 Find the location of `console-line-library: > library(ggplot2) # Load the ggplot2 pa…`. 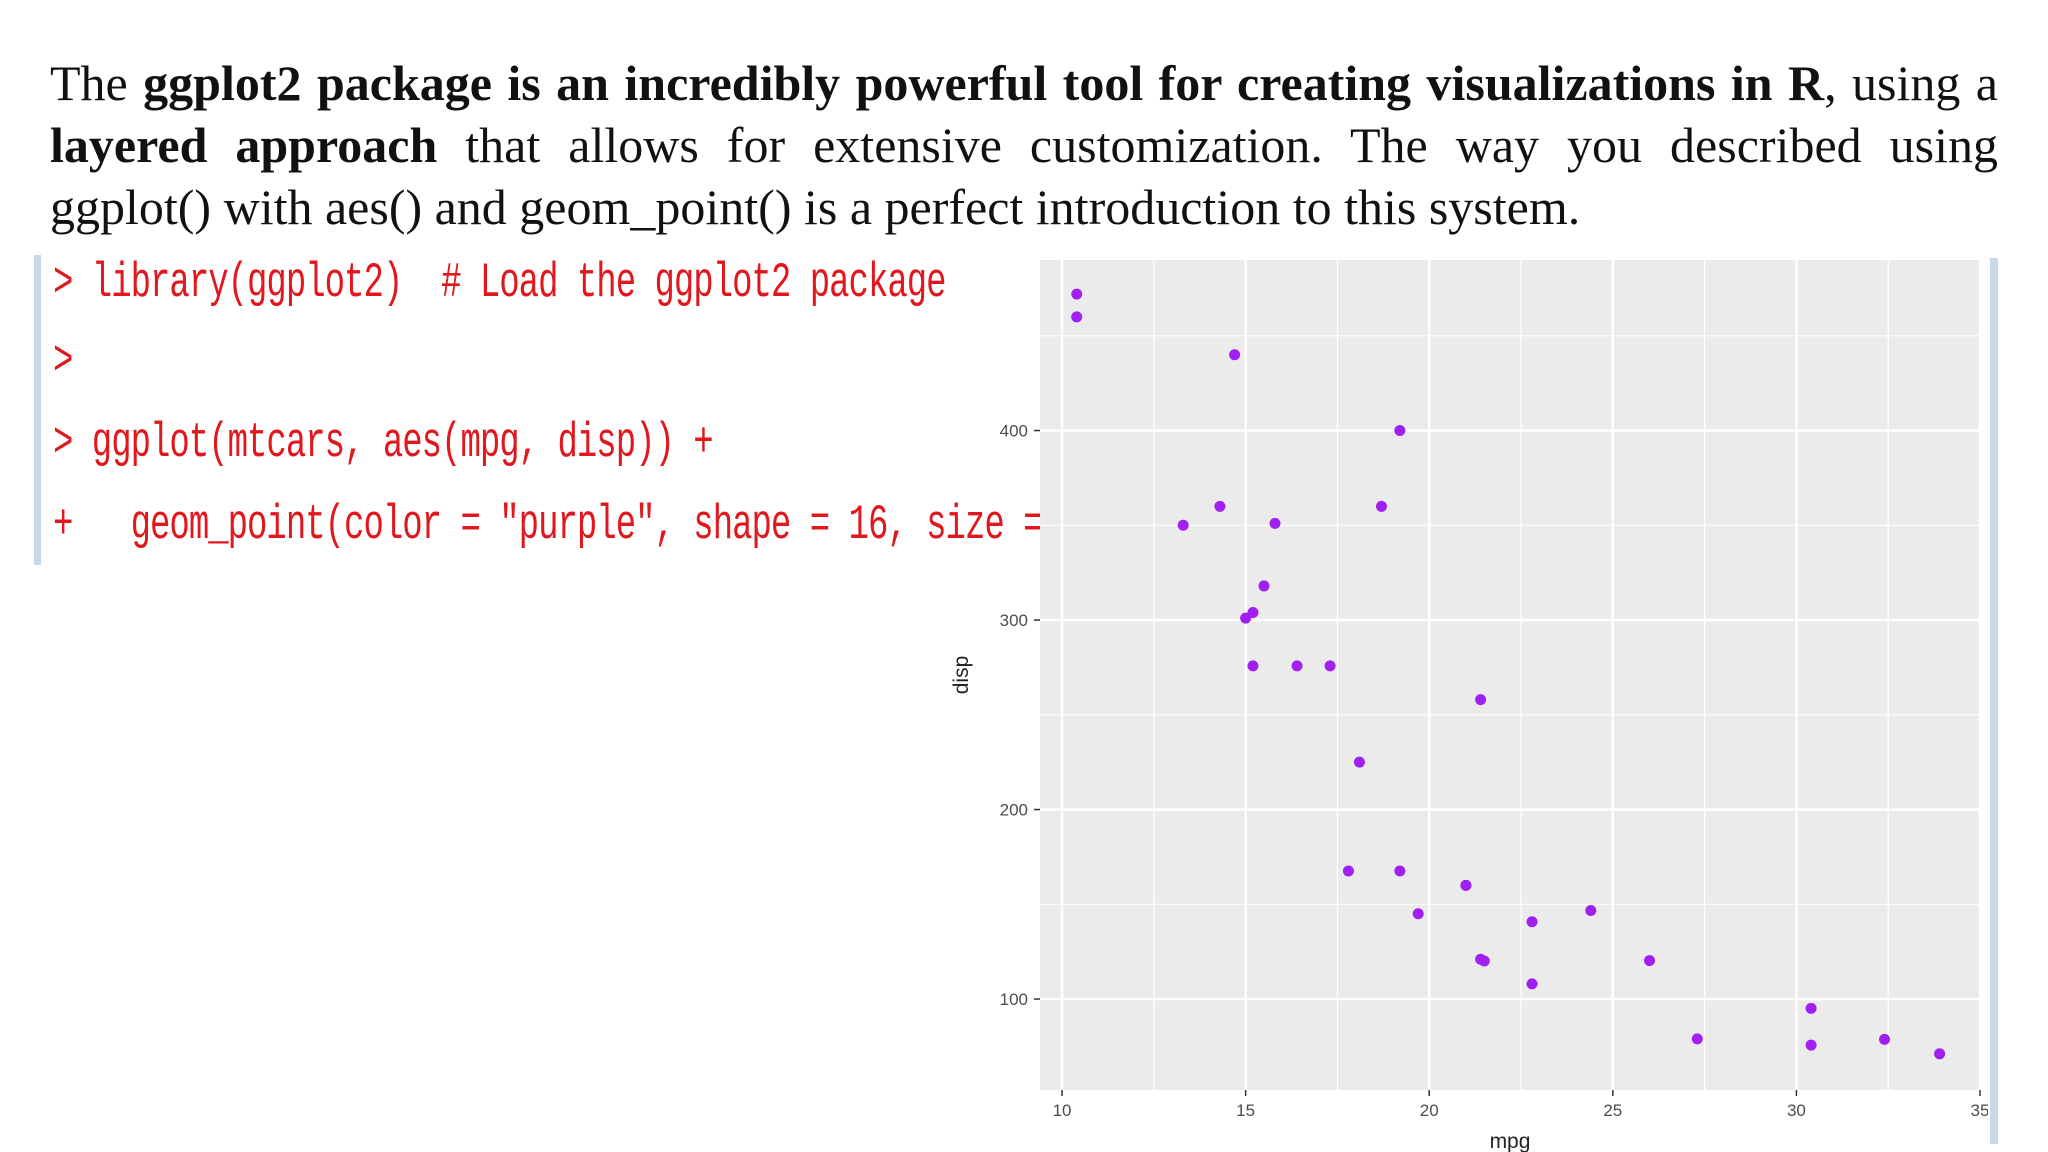

console-line-library: > library(ggplot2) # Load the ggplot2 pa… is located at coordinates (500, 285).